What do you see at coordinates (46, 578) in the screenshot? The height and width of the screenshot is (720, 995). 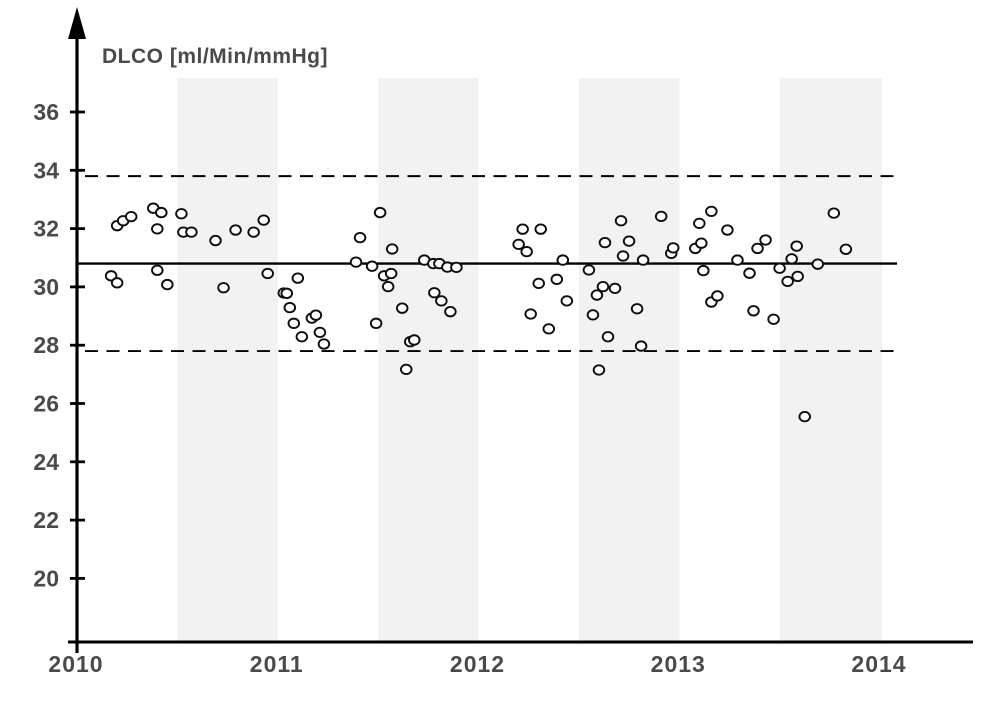 I see `y-tick-label: 20` at bounding box center [46, 578].